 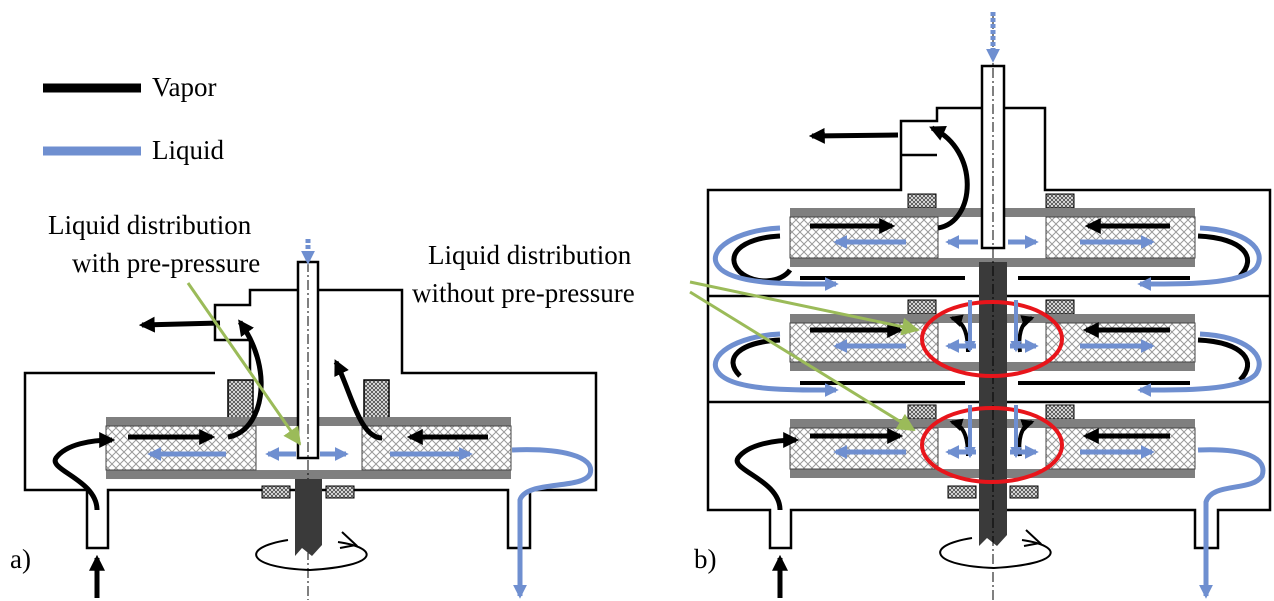 I want to click on vapor-arrow-b-inlet, so click(x=767, y=471).